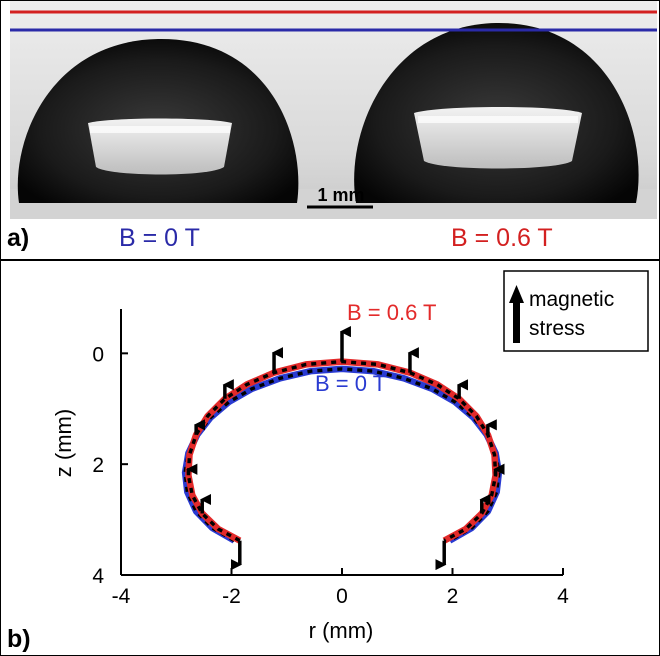 The width and height of the screenshot is (660, 656). What do you see at coordinates (342, 455) in the screenshot?
I see `zero-field-profile-curve-overlay` at bounding box center [342, 455].